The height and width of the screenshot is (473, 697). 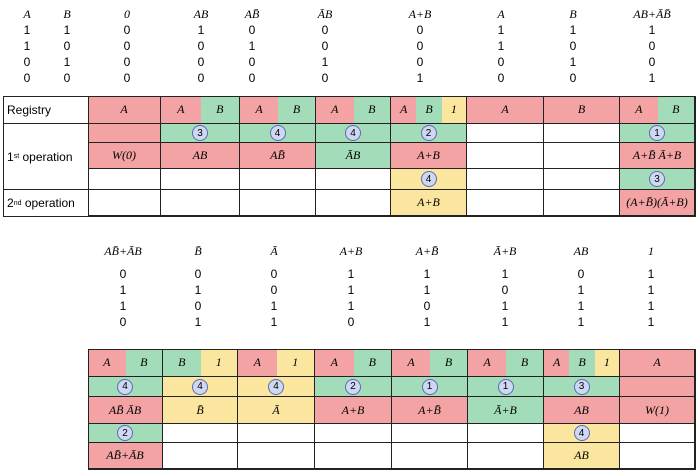 What do you see at coordinates (200, 156) in the screenshot?
I see `top-op1_value-cell: AB` at bounding box center [200, 156].